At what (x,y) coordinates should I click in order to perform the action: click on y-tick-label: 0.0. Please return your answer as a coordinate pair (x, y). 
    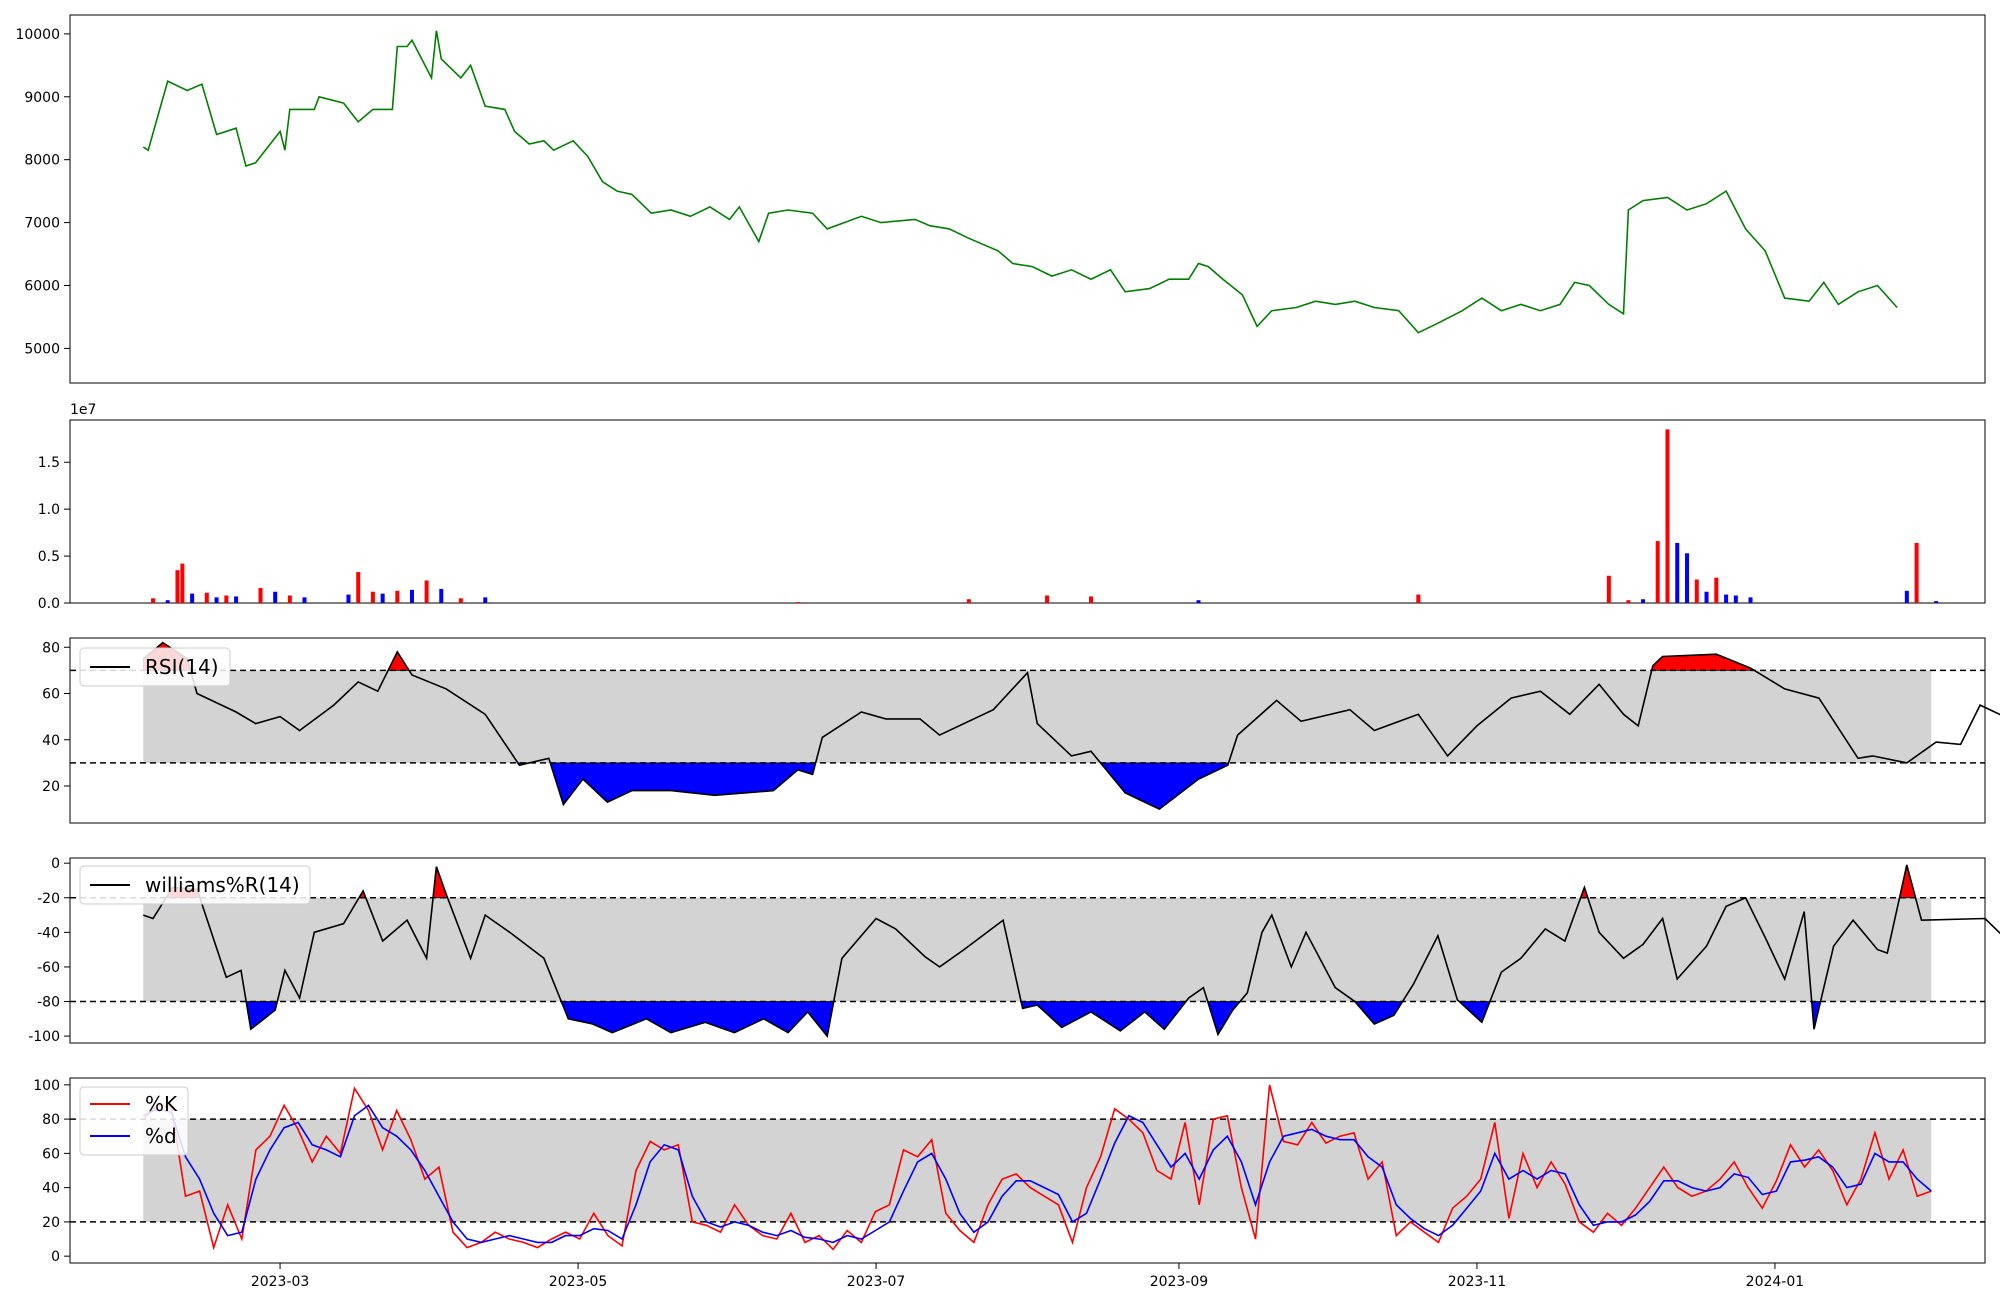
    Looking at the image, I should click on (49, 604).